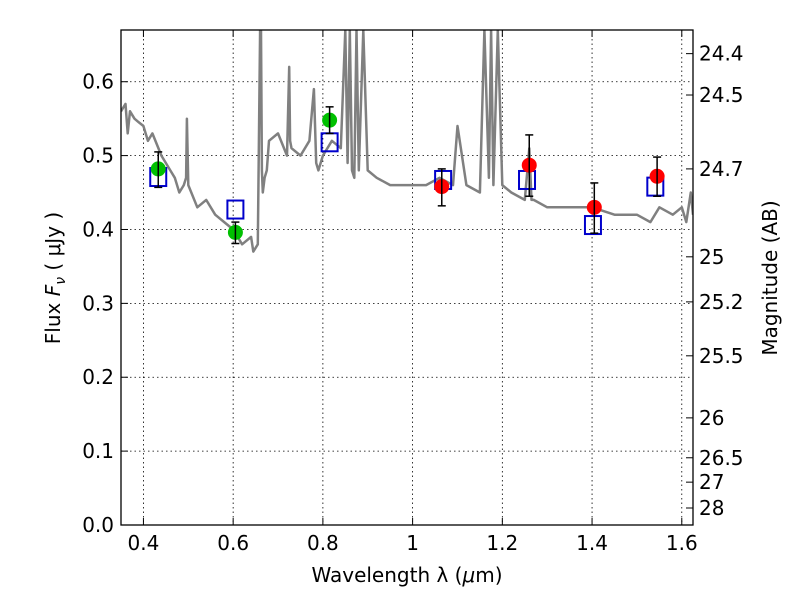 The height and width of the screenshot is (600, 800). What do you see at coordinates (721, 95) in the screenshot?
I see `right-tick-label: 24.5` at bounding box center [721, 95].